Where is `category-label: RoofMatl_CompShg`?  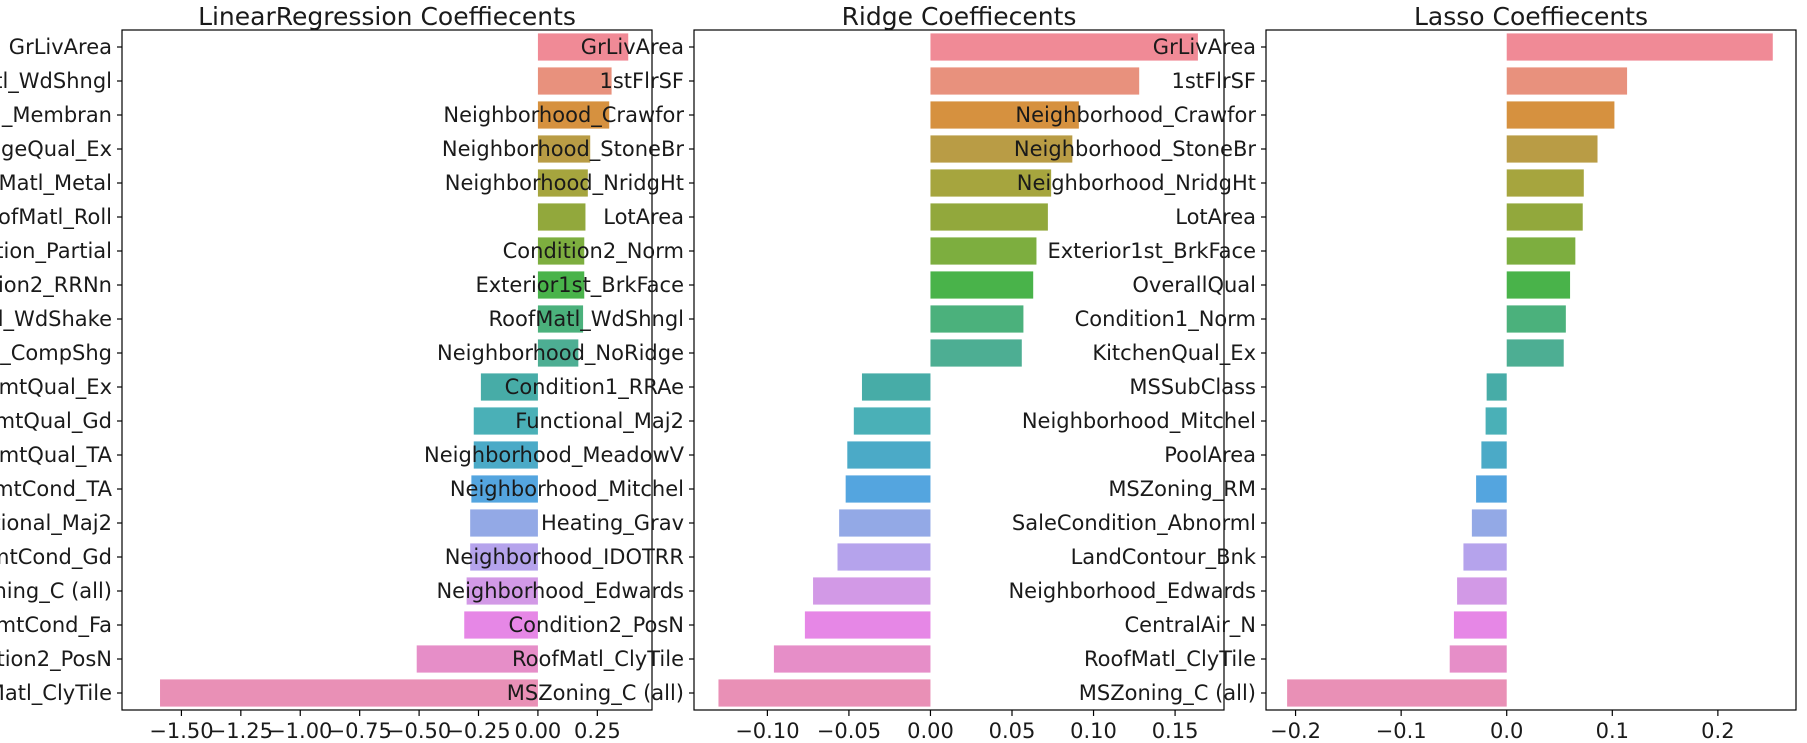
category-label: RoofMatl_CompShg is located at coordinates (56, 353).